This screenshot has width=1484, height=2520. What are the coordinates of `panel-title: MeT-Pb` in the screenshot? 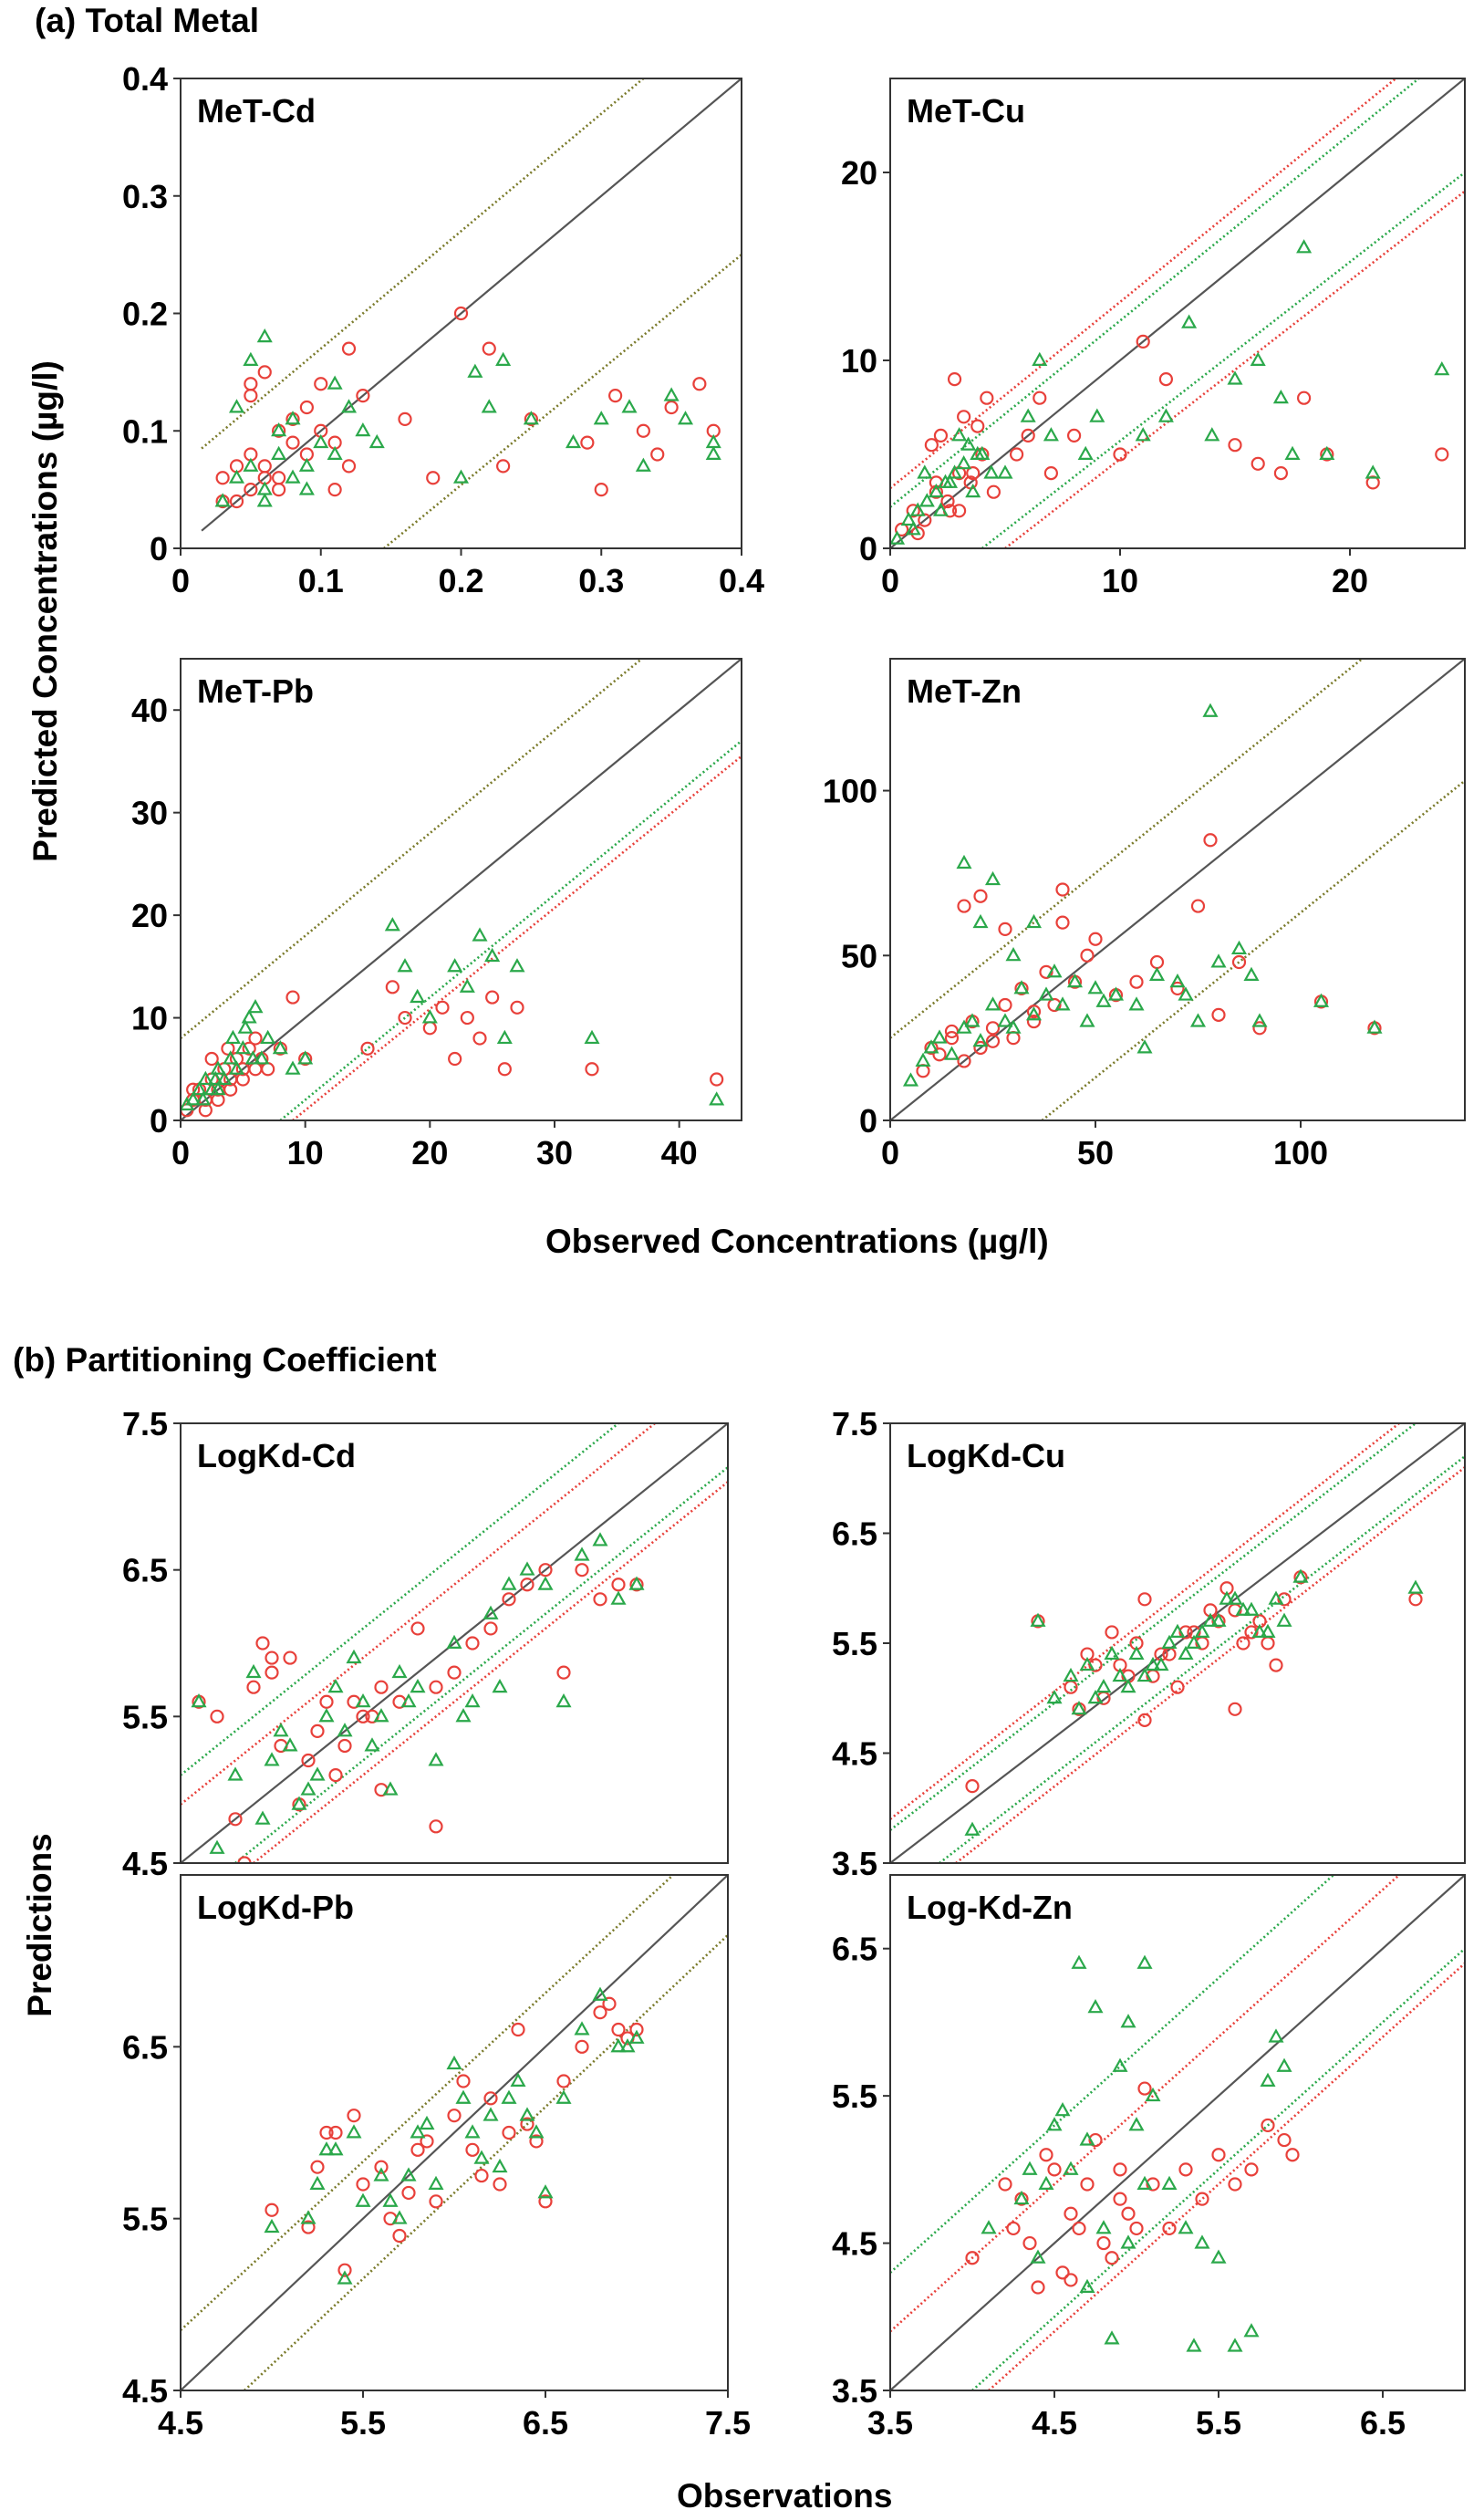 It's located at (256, 691).